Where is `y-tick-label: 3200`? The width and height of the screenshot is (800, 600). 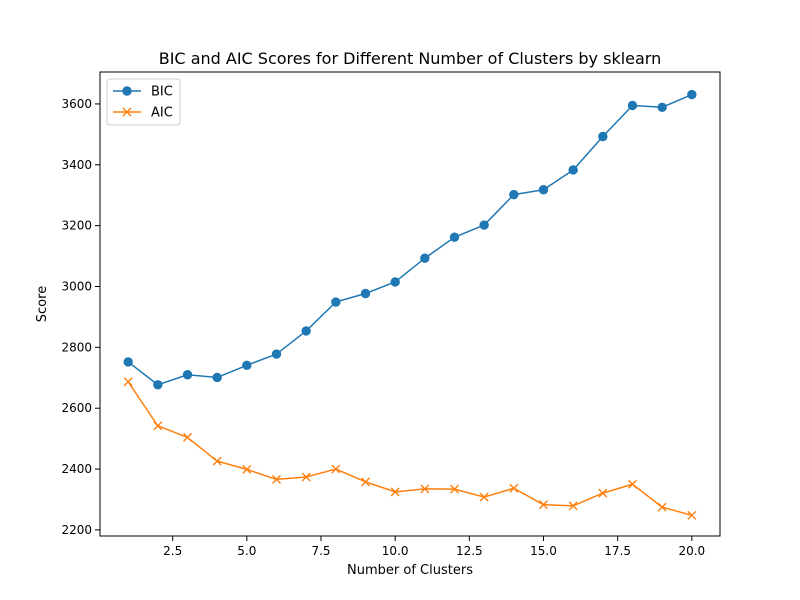 y-tick-label: 3200 is located at coordinates (76, 226).